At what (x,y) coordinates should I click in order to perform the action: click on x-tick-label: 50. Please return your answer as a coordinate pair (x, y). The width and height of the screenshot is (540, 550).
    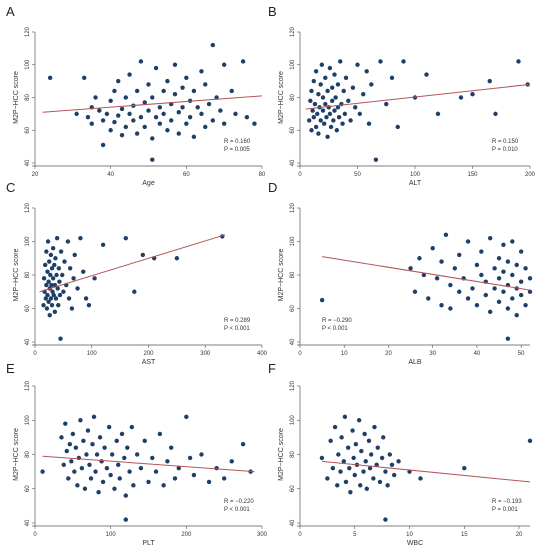
    Looking at the image, I should click on (521, 354).